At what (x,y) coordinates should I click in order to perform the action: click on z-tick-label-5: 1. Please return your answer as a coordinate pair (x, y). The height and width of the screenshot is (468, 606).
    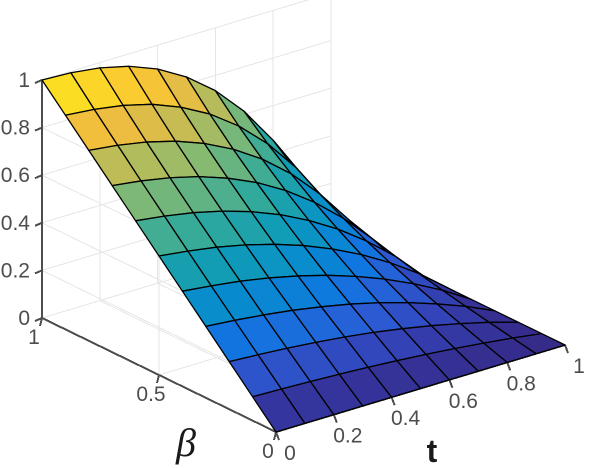
    Looking at the image, I should click on (24, 80).